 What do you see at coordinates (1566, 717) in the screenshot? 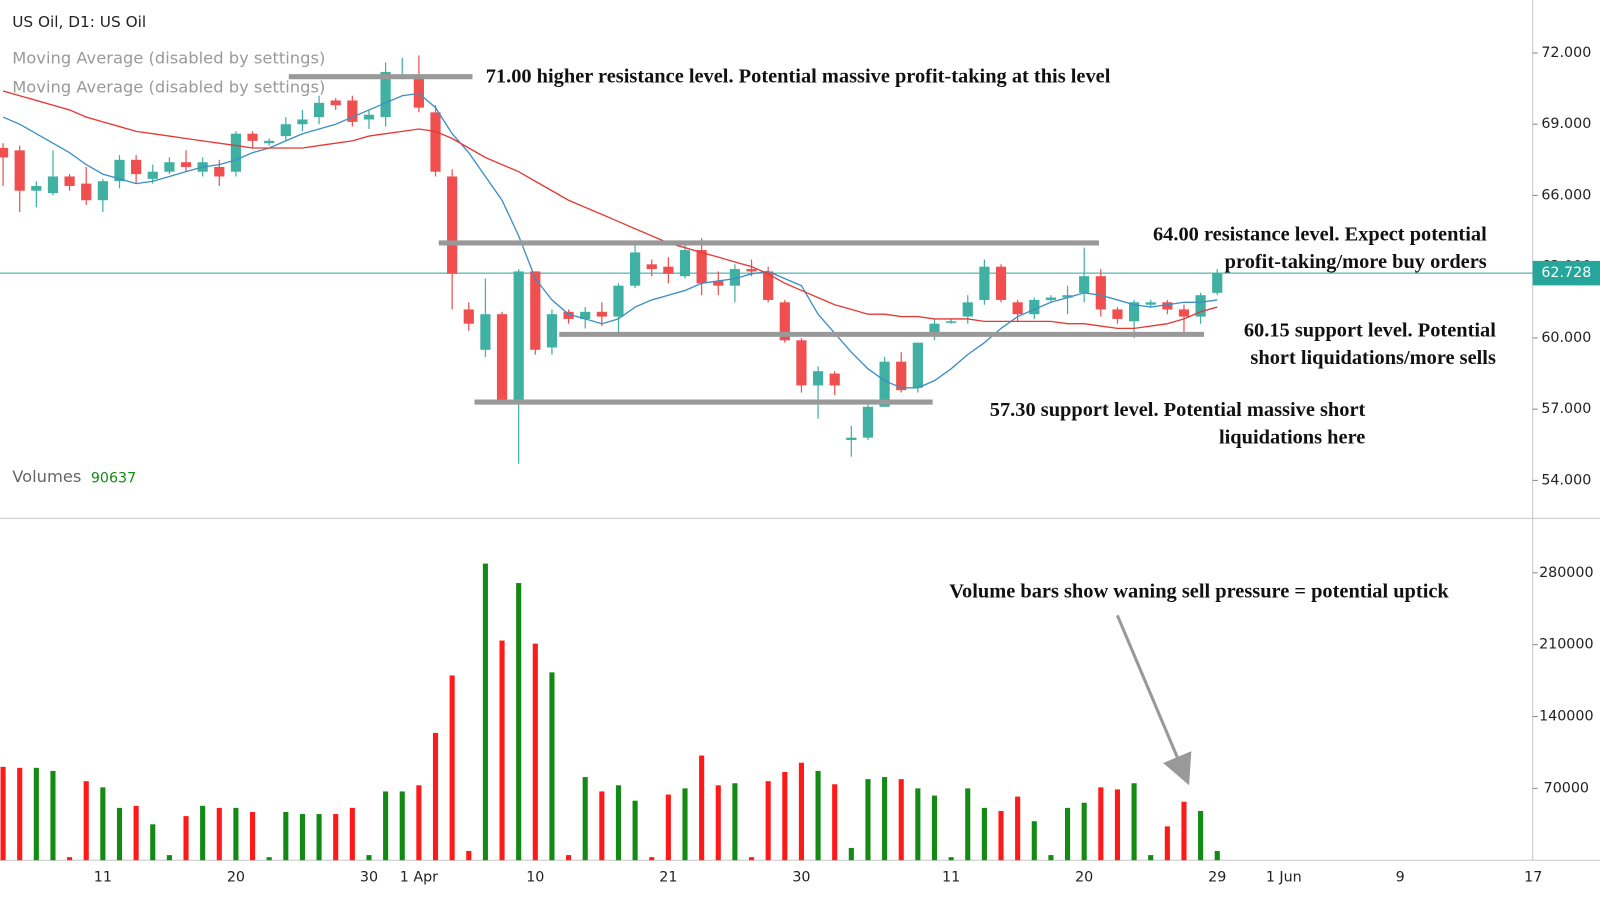
I see `y-tick-label: 140000` at bounding box center [1566, 717].